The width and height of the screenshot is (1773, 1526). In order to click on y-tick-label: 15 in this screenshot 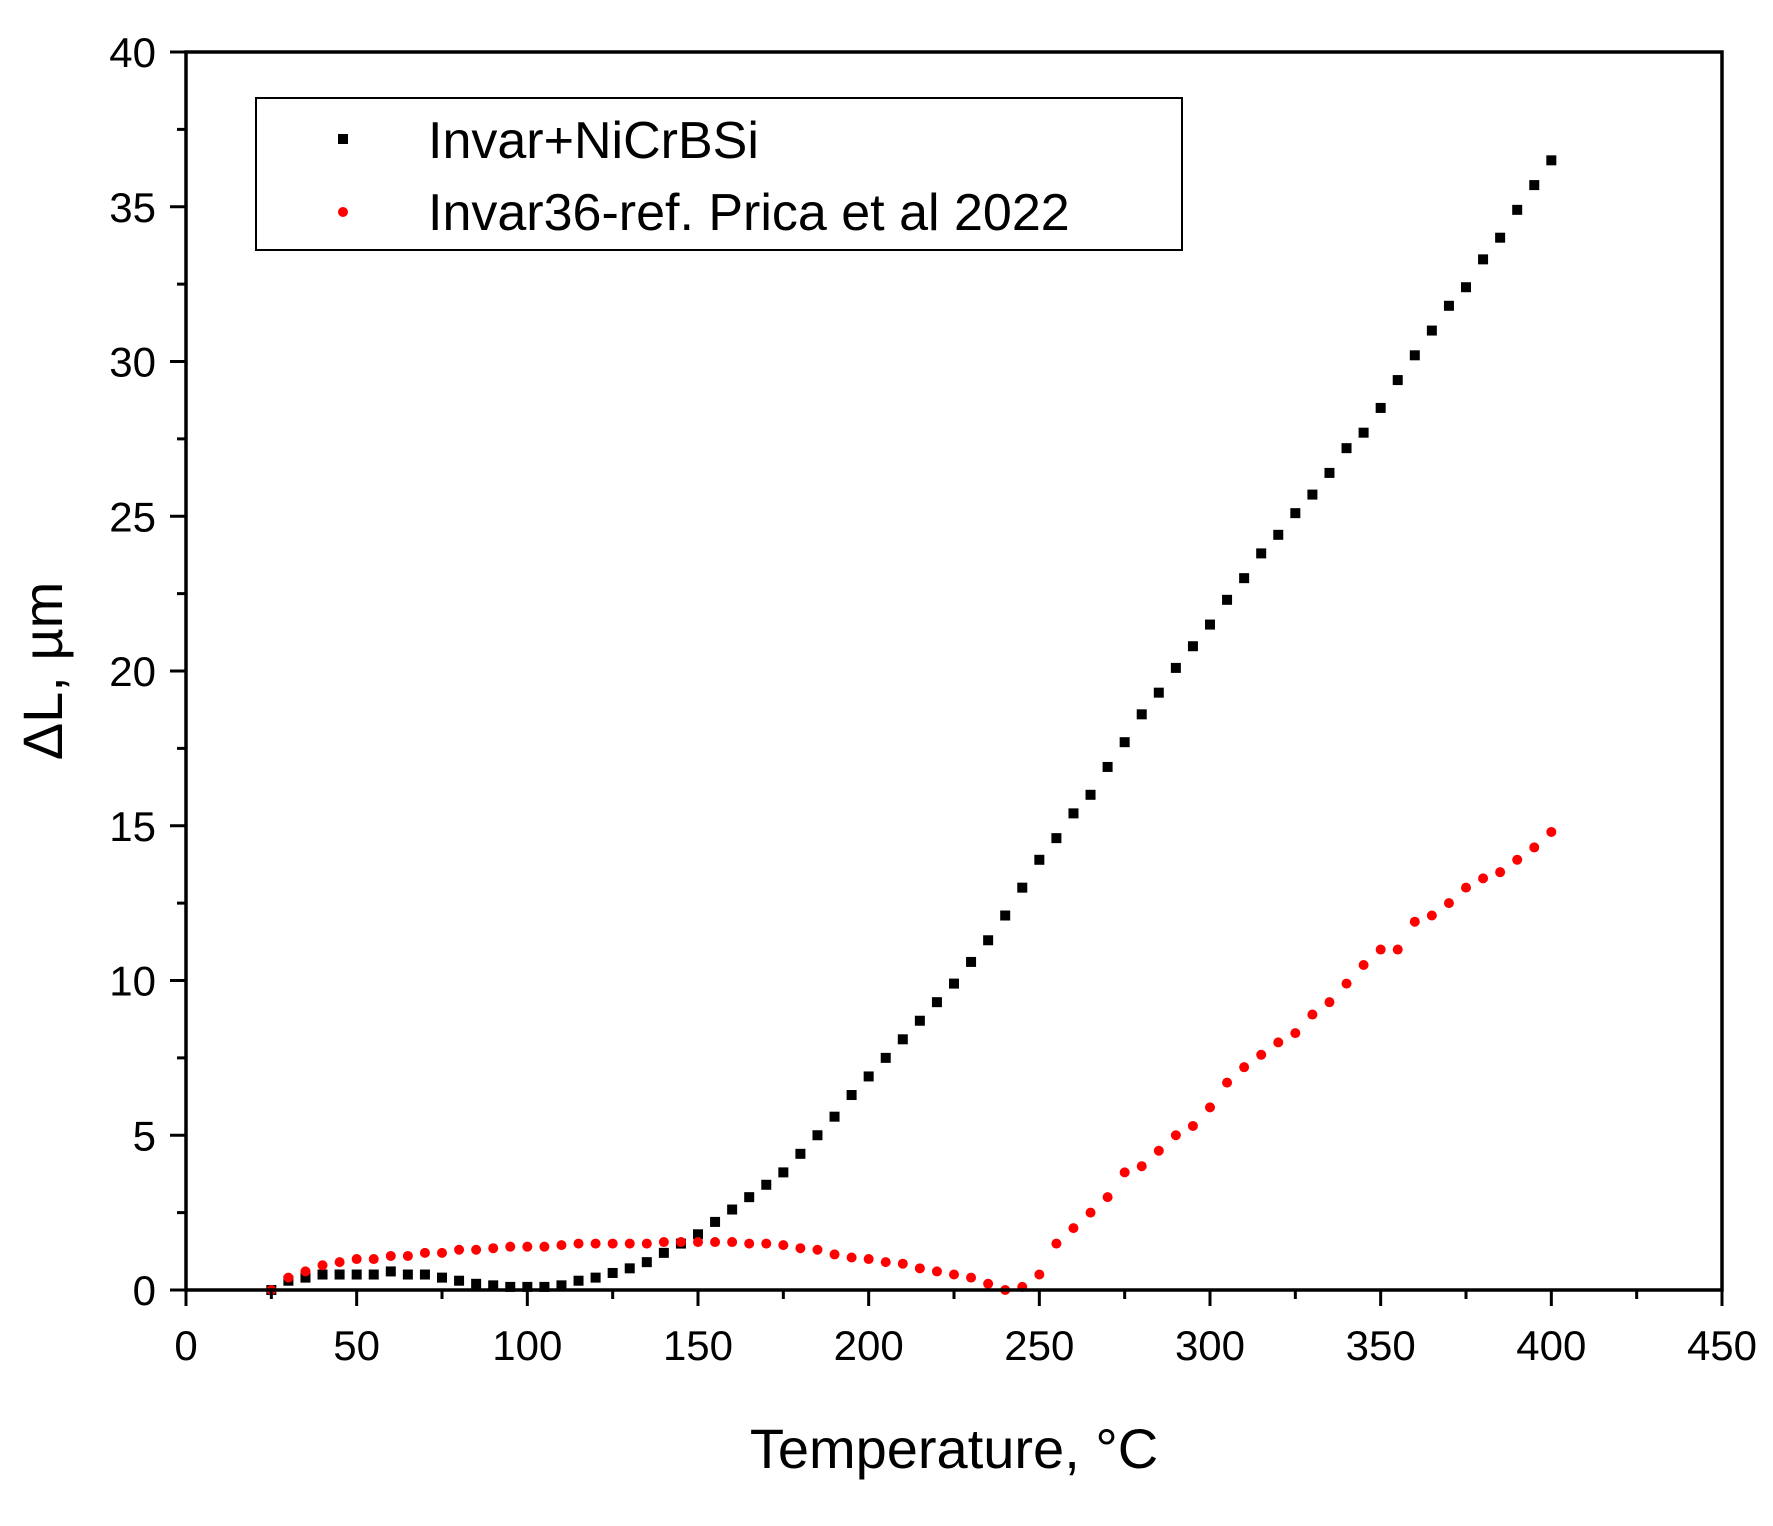, I will do `click(132, 826)`.